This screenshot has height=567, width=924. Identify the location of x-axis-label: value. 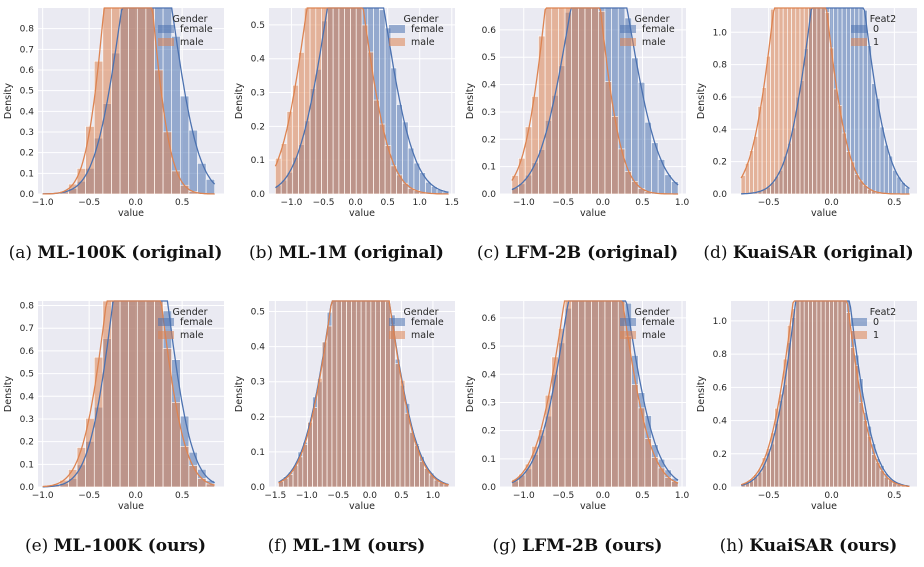
(131, 213).